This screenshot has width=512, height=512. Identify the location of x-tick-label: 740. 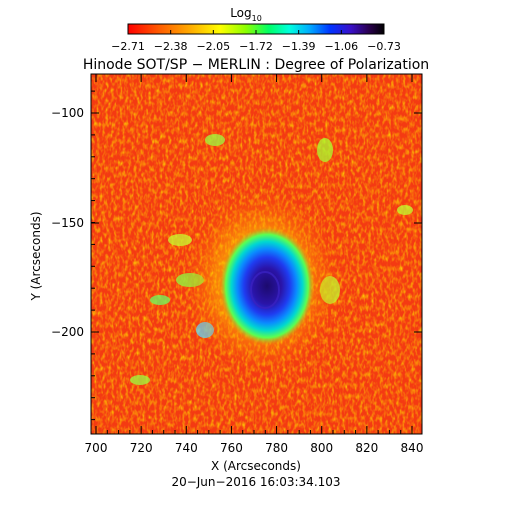
(186, 448).